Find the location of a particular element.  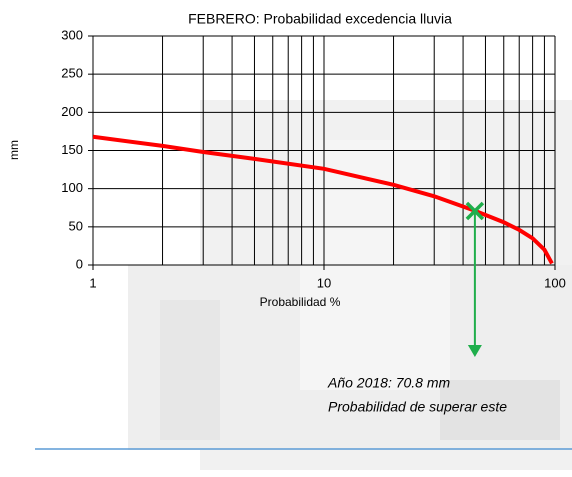

chart-title: FEBRERO: Probabilidad excedencia lluvia is located at coordinates (320, 19).